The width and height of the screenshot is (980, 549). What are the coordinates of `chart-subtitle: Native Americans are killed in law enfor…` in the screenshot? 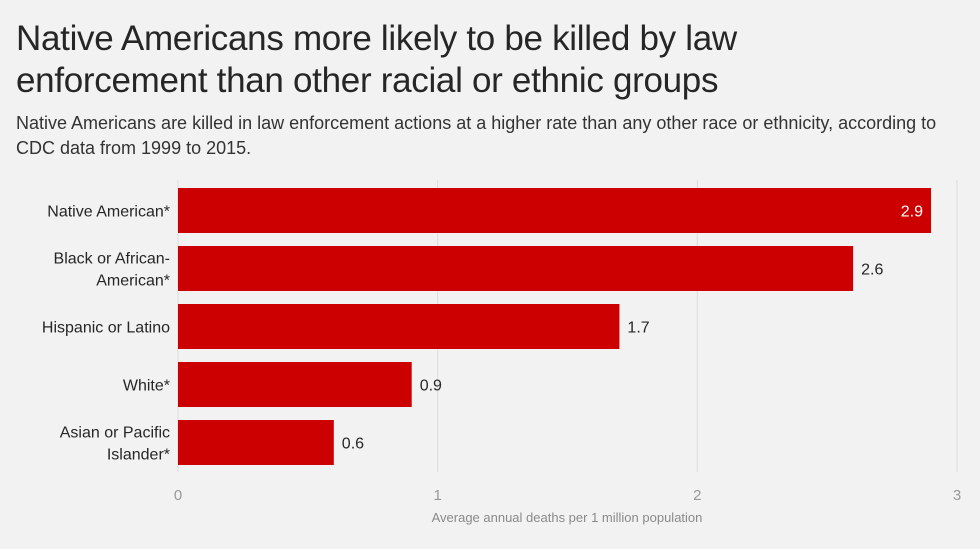 It's located at (476, 135).